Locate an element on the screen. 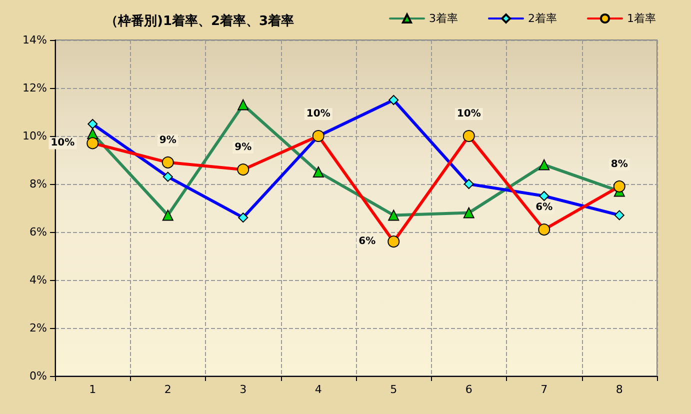  y-tick-label: 4% is located at coordinates (38, 280).